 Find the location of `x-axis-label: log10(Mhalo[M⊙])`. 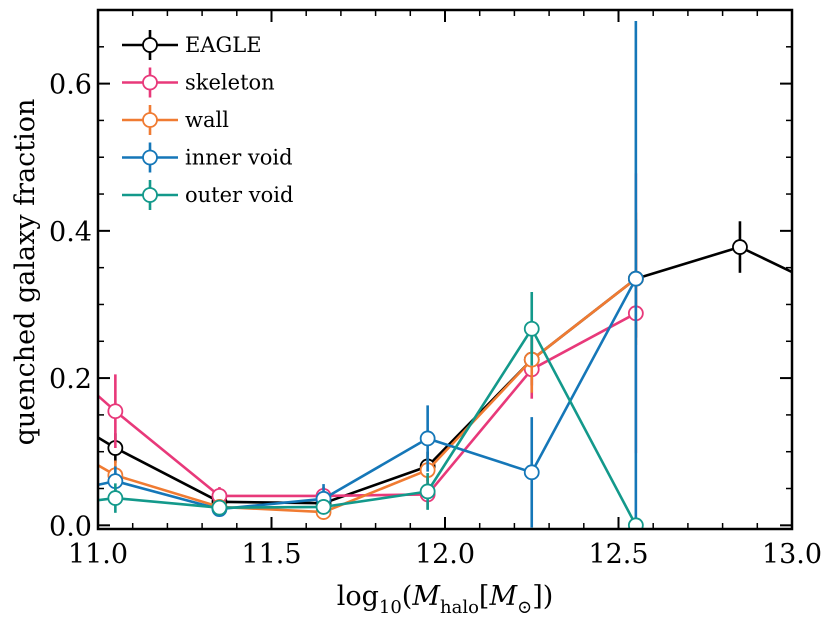

x-axis-label: log10(Mhalo[M⊙]) is located at coordinates (445, 599).